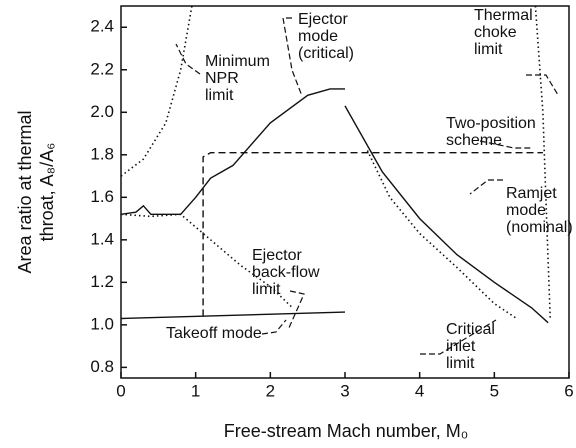  Describe the element at coordinates (461, 346) in the screenshot. I see `series-annotation: inlet` at that location.